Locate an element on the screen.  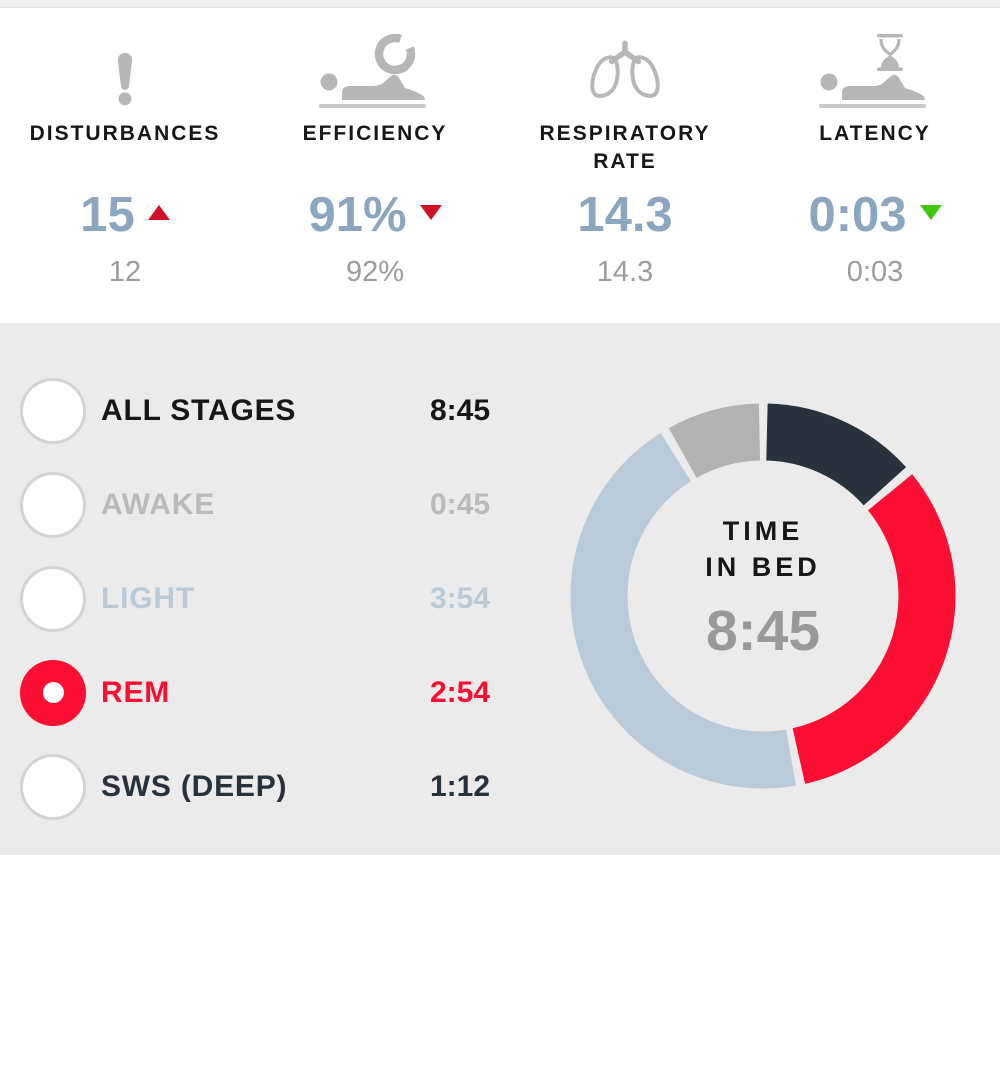
metric-value: 0:03 is located at coordinates (857, 215).